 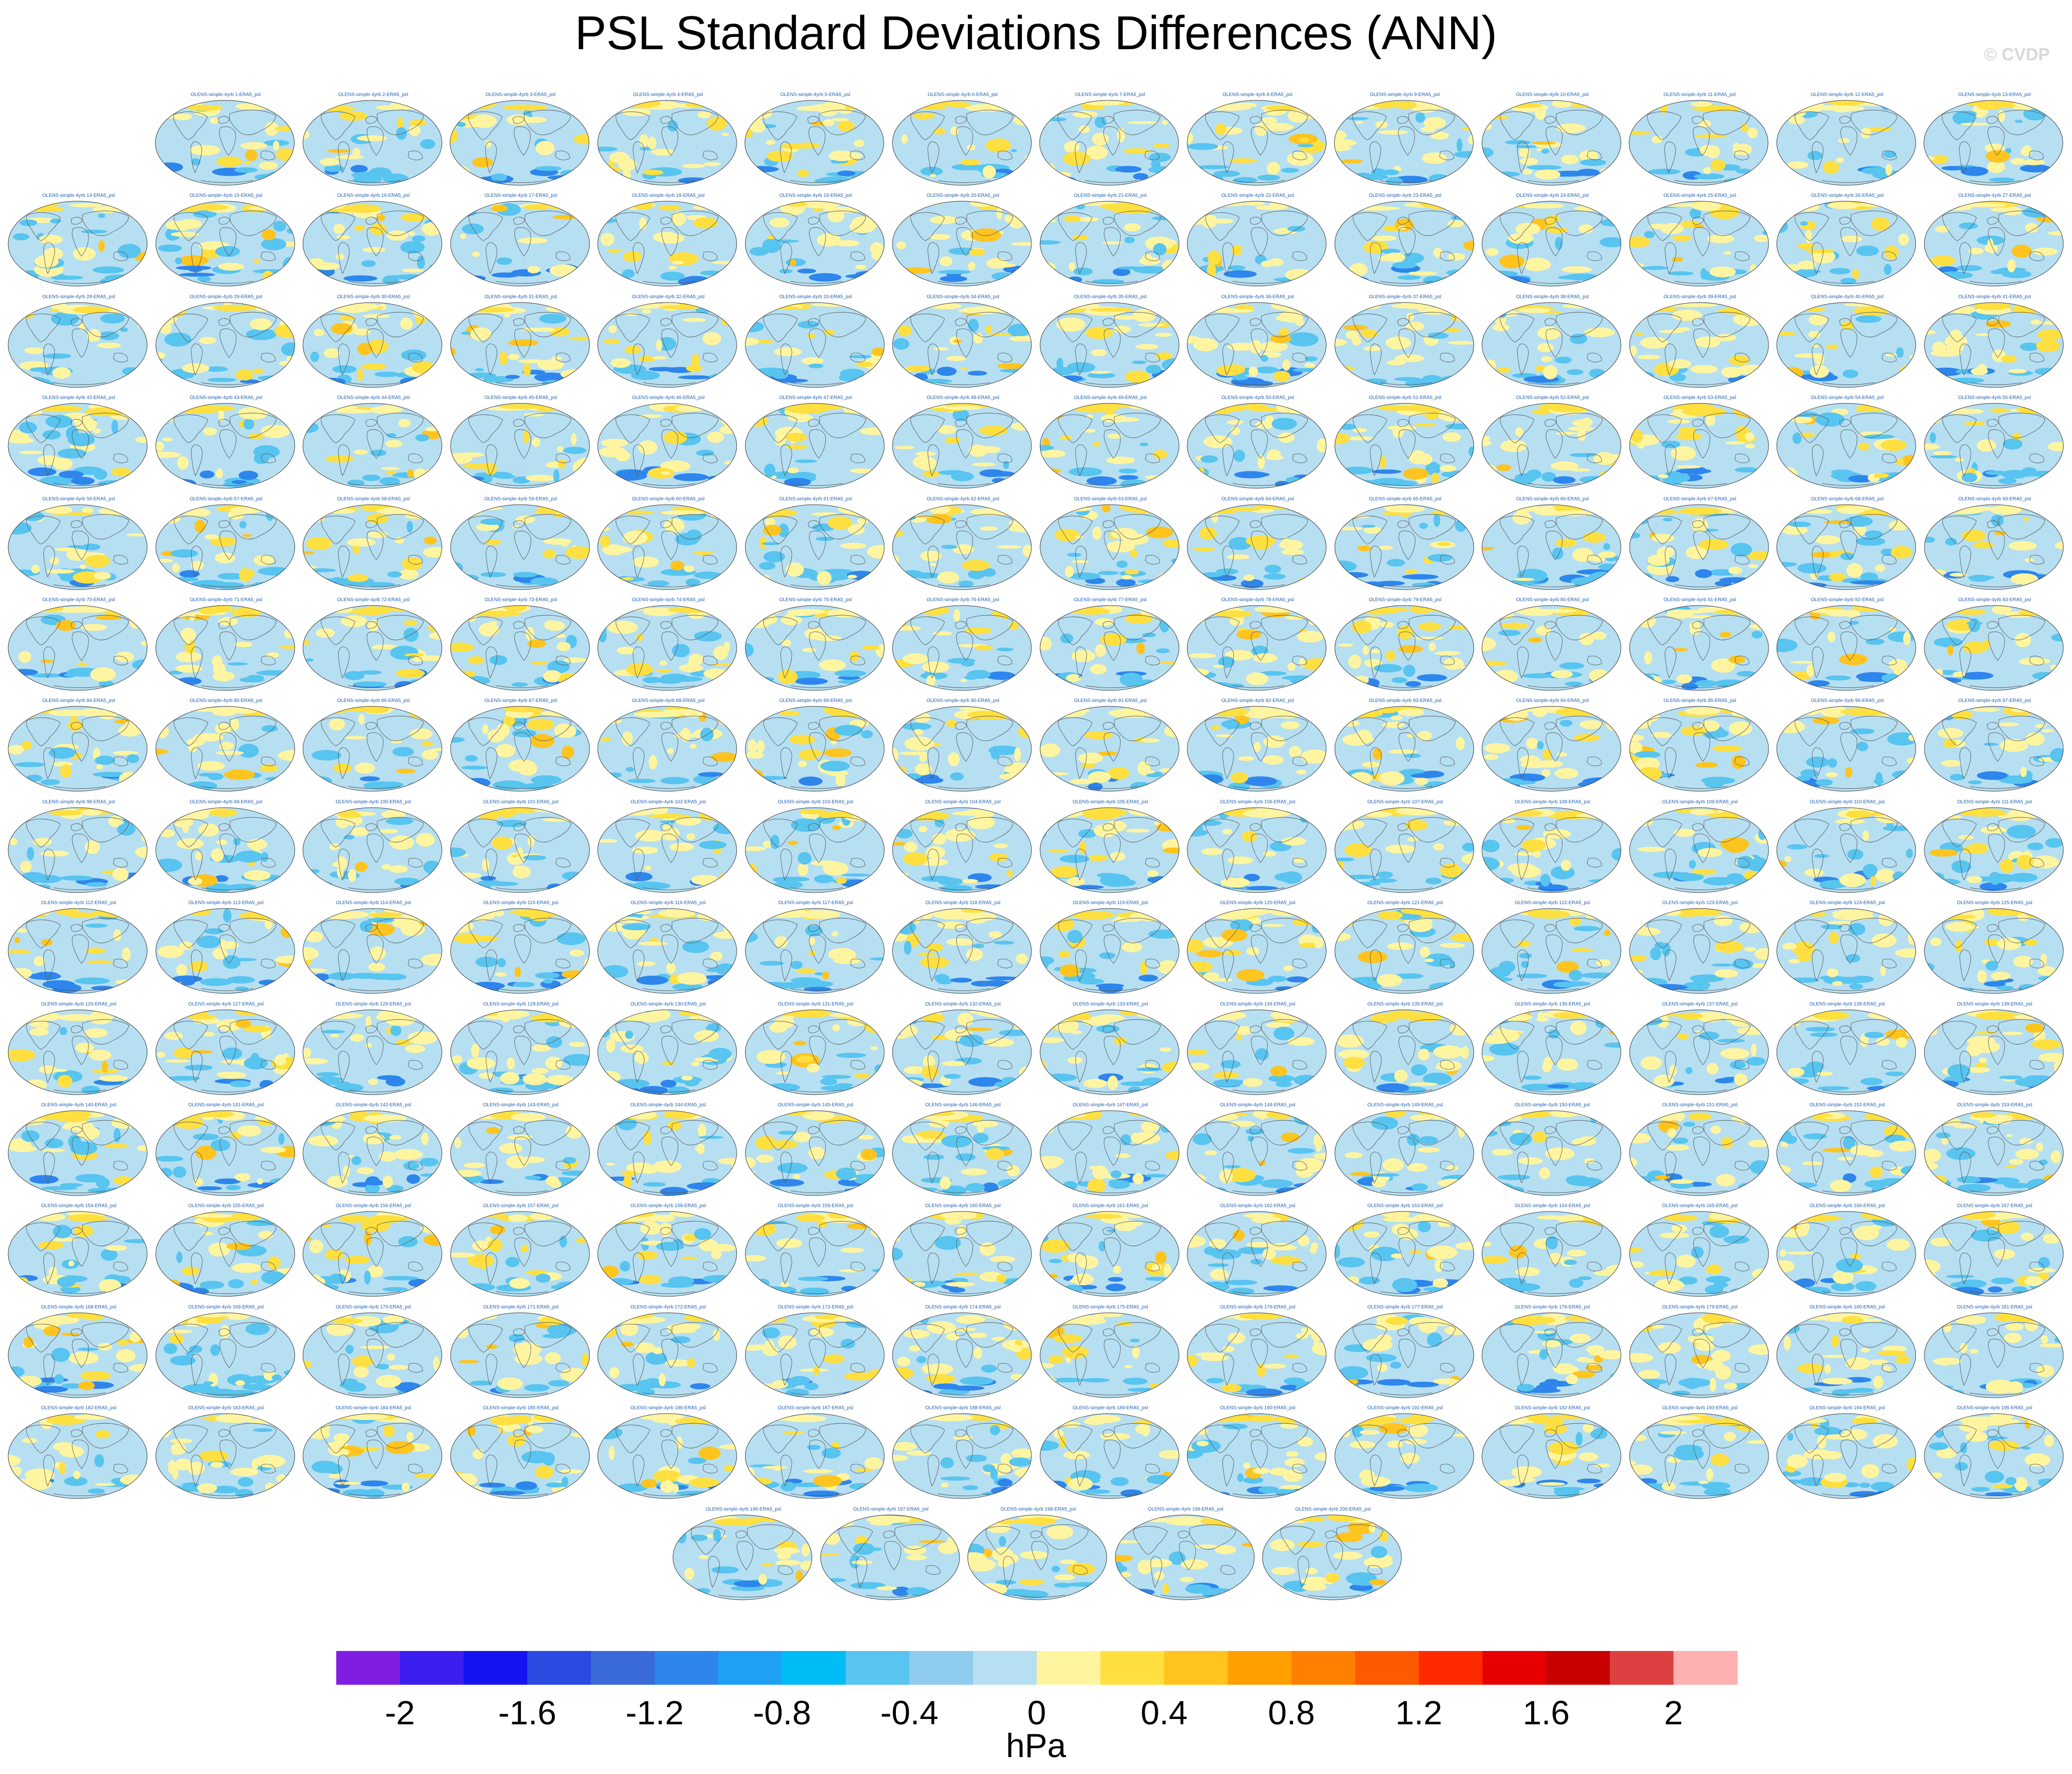 What do you see at coordinates (1994, 398) in the screenshot?
I see `panel-title: OLENS-simple-4yrb 55-ERA5_psl` at bounding box center [1994, 398].